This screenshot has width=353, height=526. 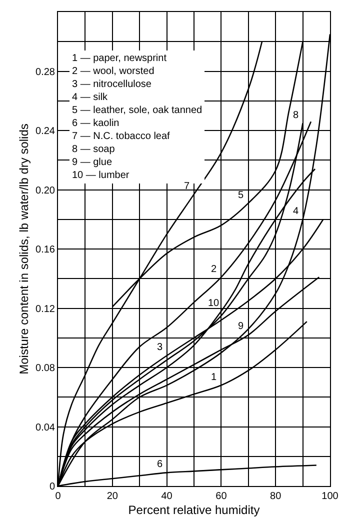 I want to click on x-tick-label: 100, so click(x=330, y=496).